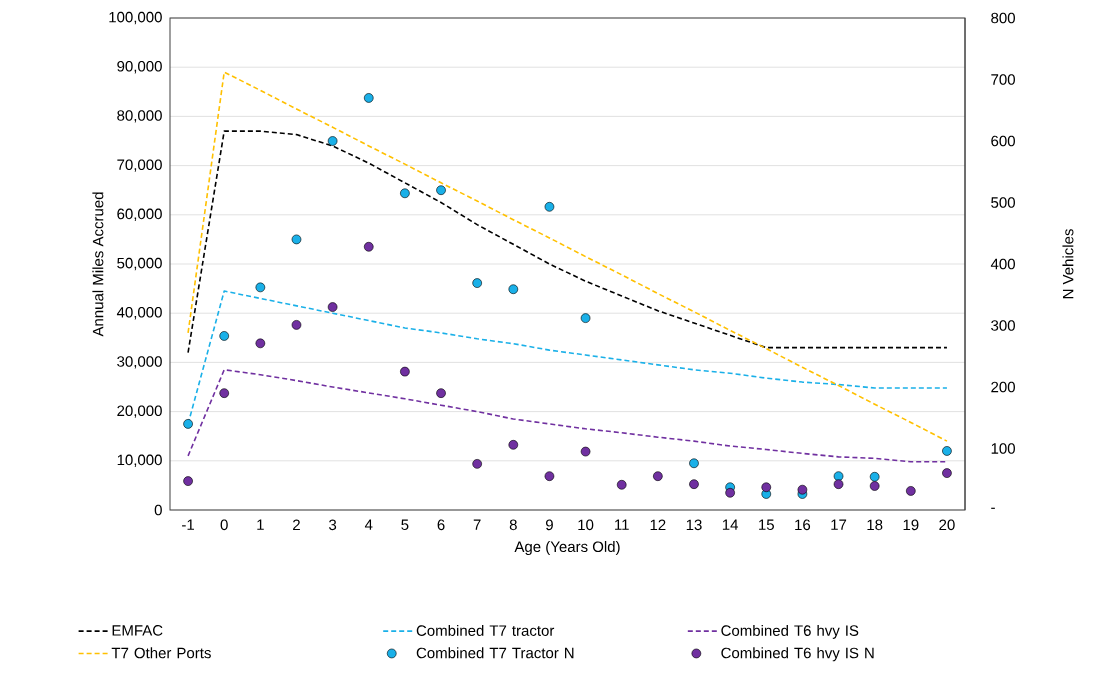  I want to click on legend-label: T7 Other Ports, so click(161, 653).